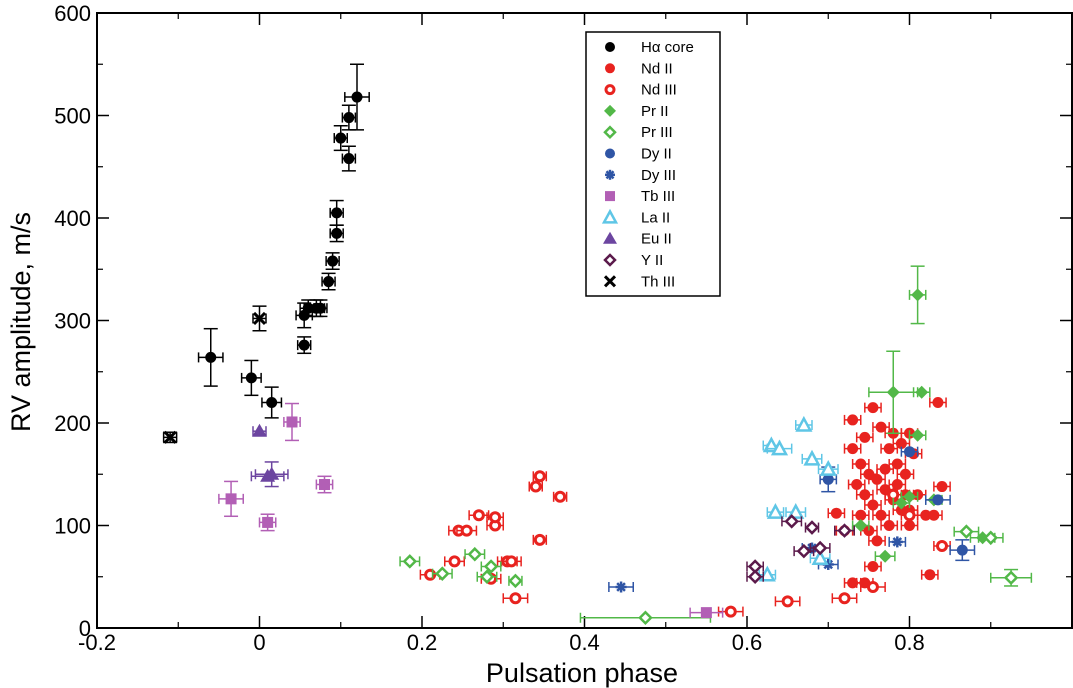 The image size is (1073, 688). I want to click on y-tick-label: 300, so click(72, 321).